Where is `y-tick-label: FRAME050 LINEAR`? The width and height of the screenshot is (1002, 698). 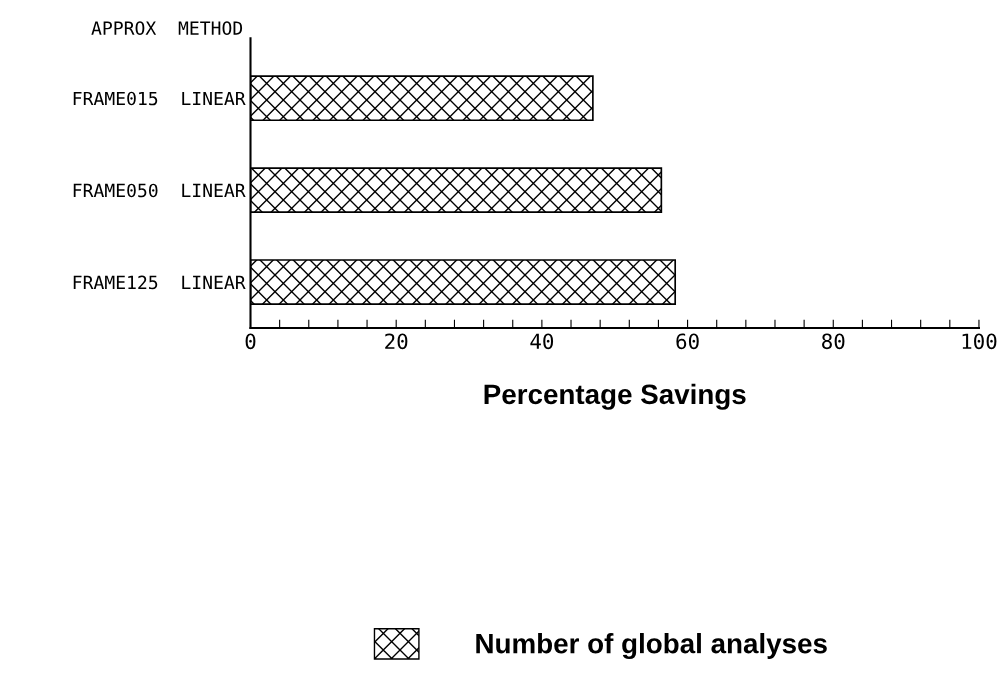 y-tick-label: FRAME050 LINEAR is located at coordinates (159, 190).